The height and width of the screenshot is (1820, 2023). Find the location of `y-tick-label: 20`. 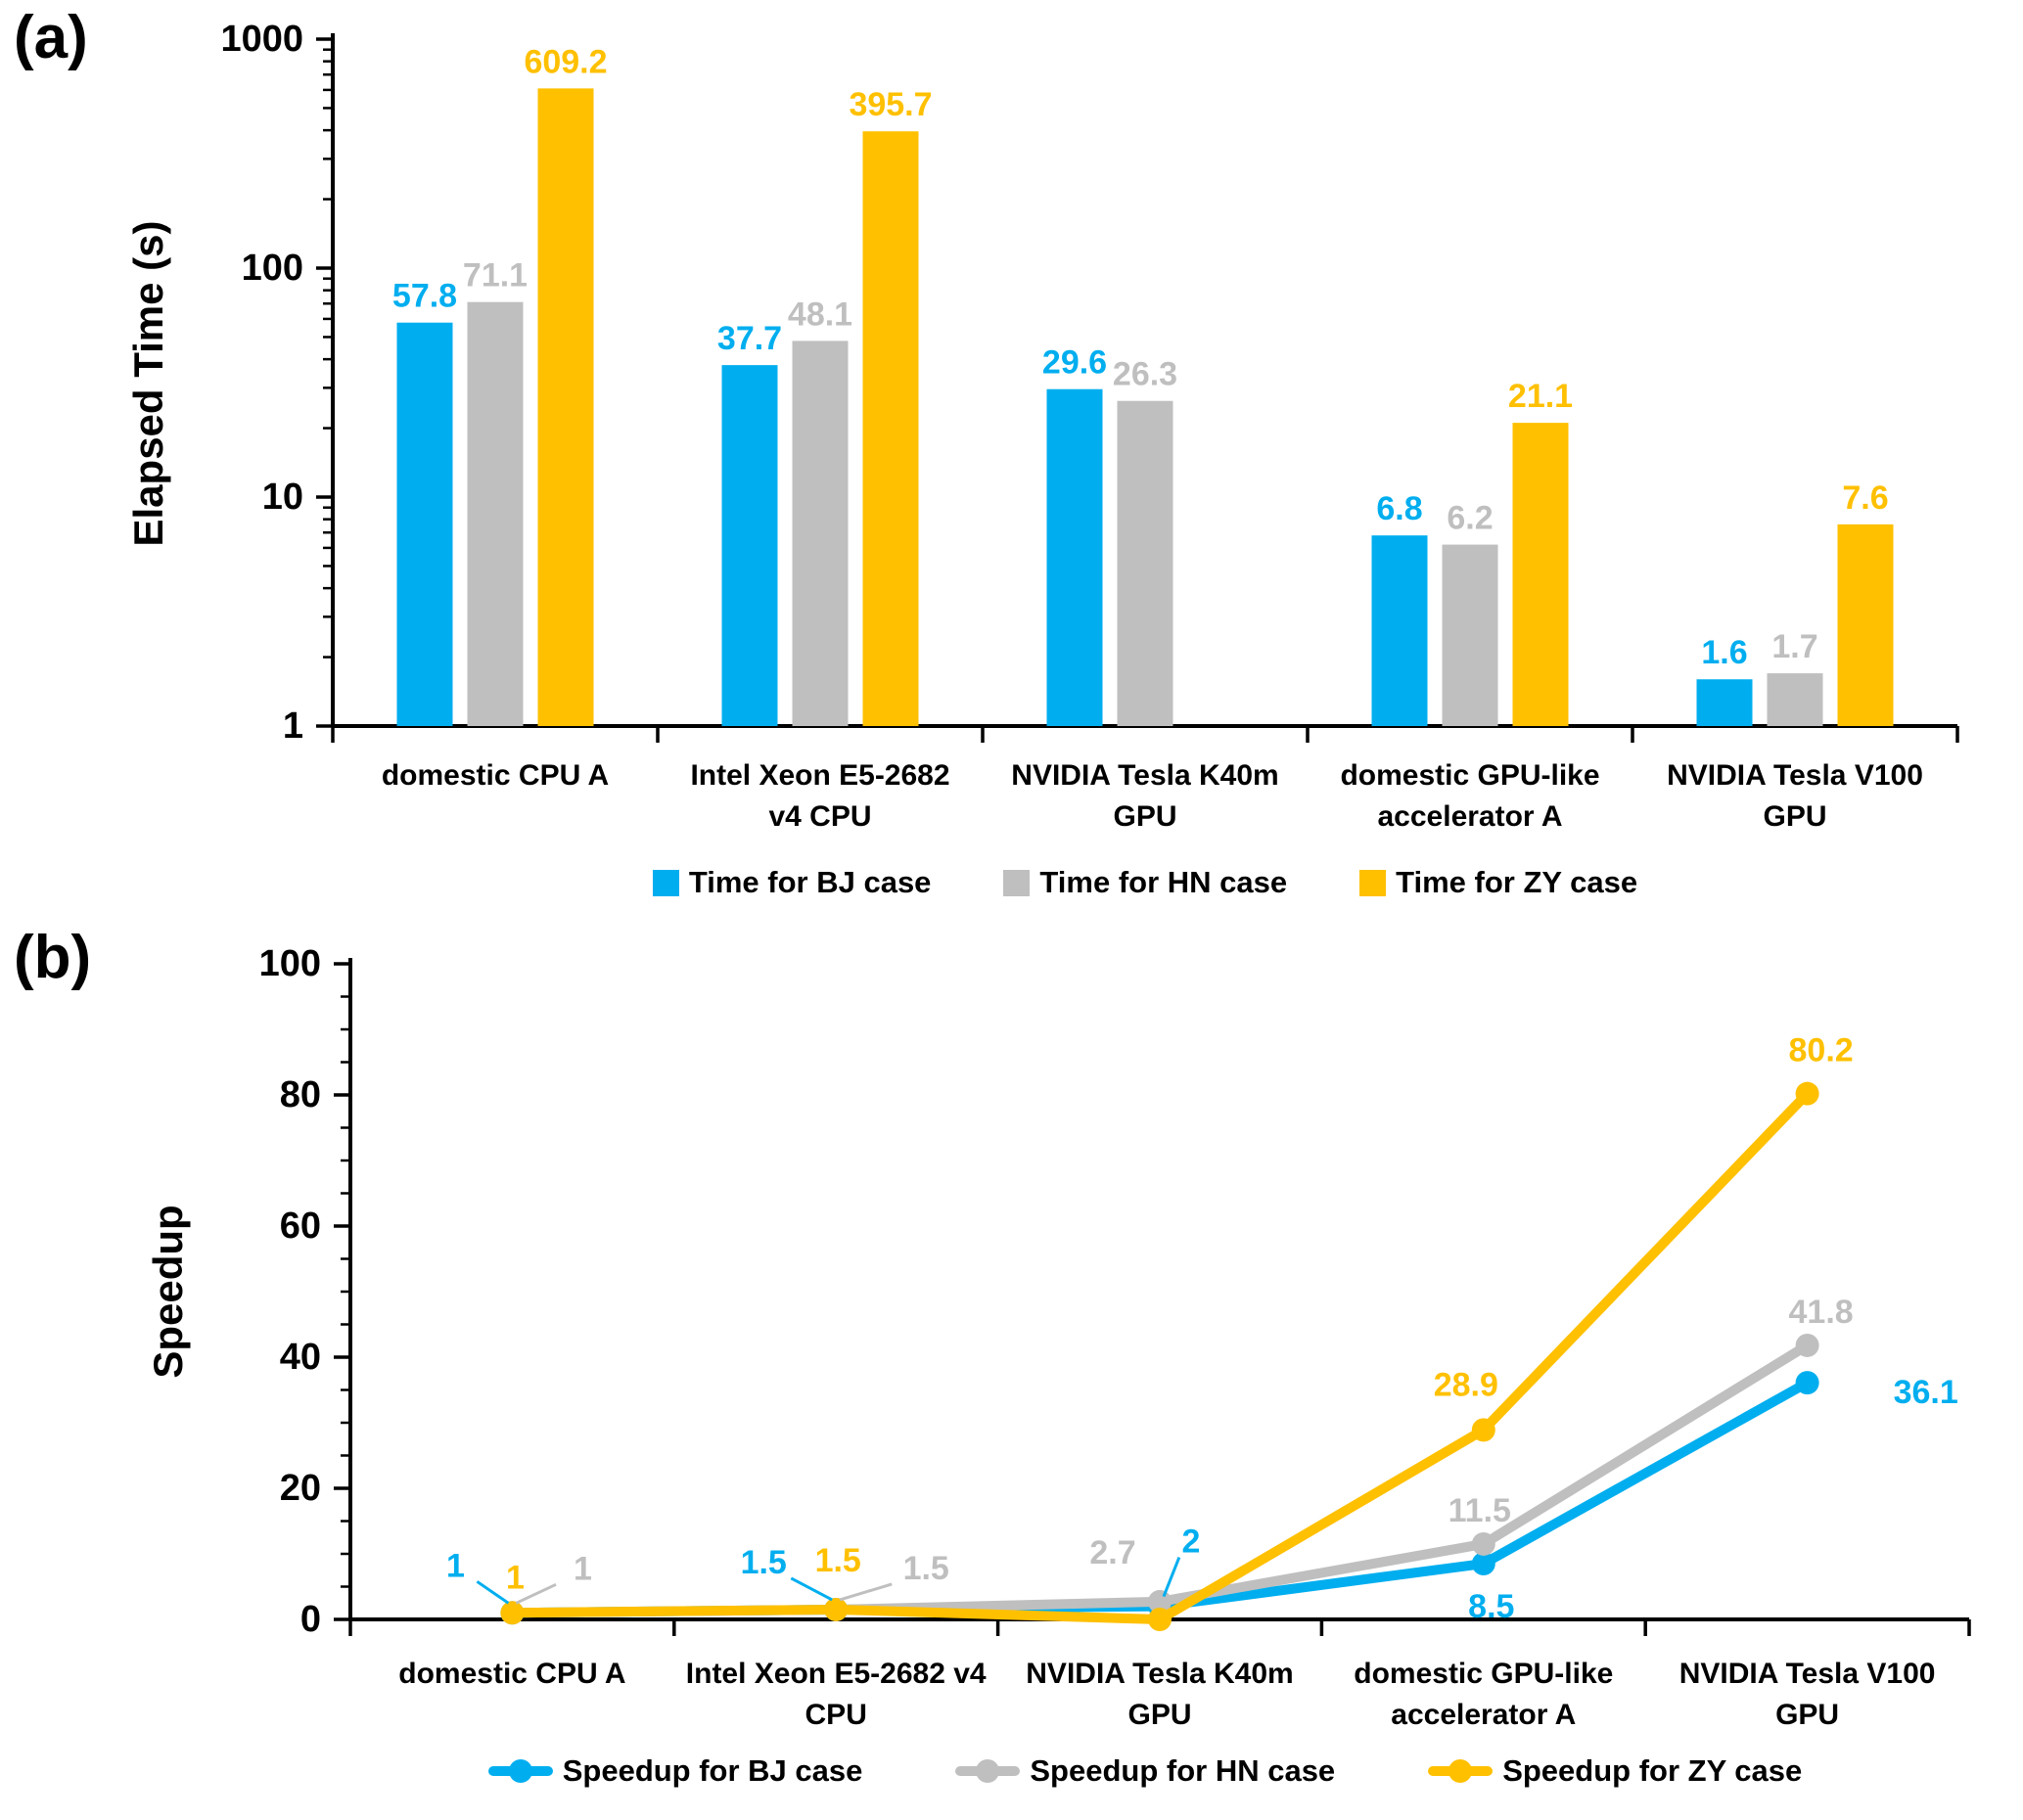

y-tick-label: 20 is located at coordinates (300, 1488).